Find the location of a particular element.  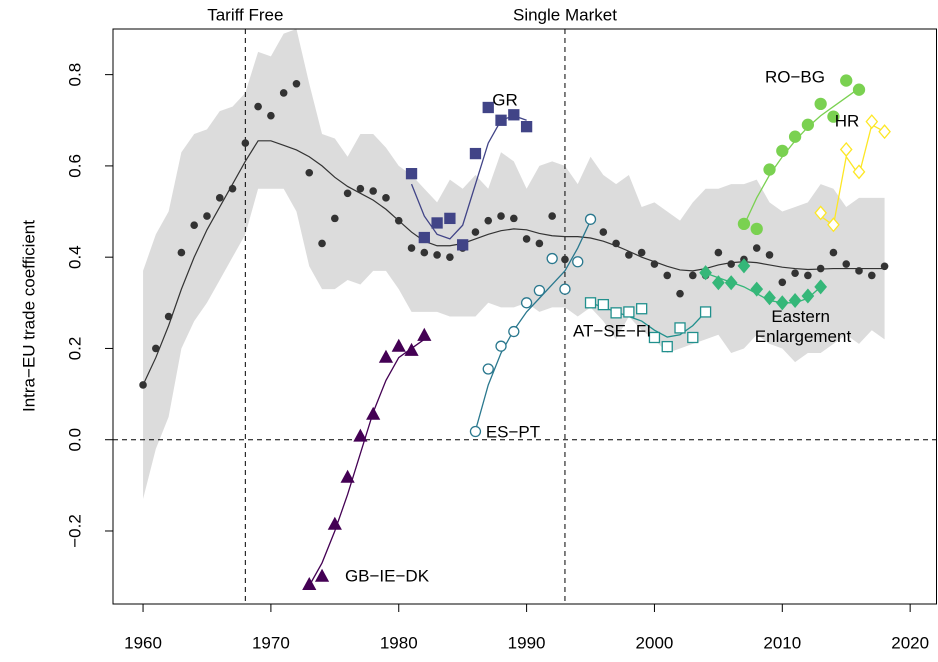

y-tick-label: −0.2 is located at coordinates (74, 531).